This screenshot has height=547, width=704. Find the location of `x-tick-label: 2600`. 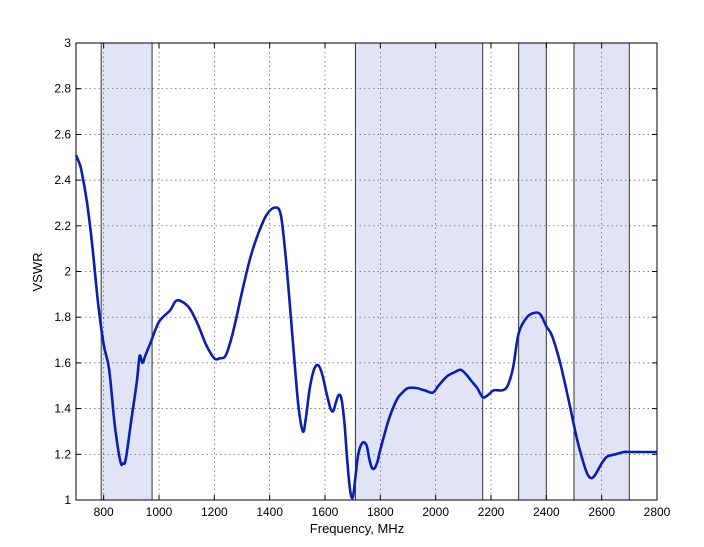

x-tick-label: 2600 is located at coordinates (601, 512).